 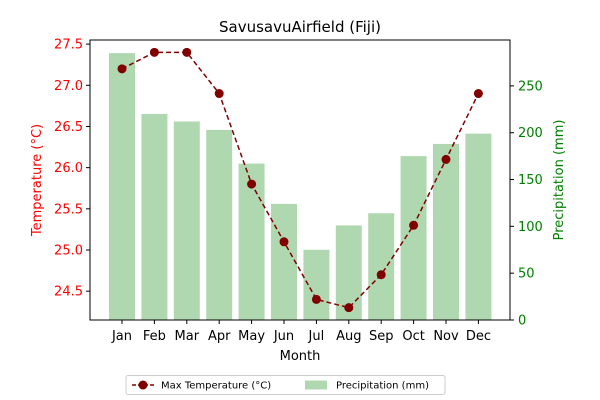 I want to click on right-axis-label: Precipitation (mm), so click(x=559, y=180).